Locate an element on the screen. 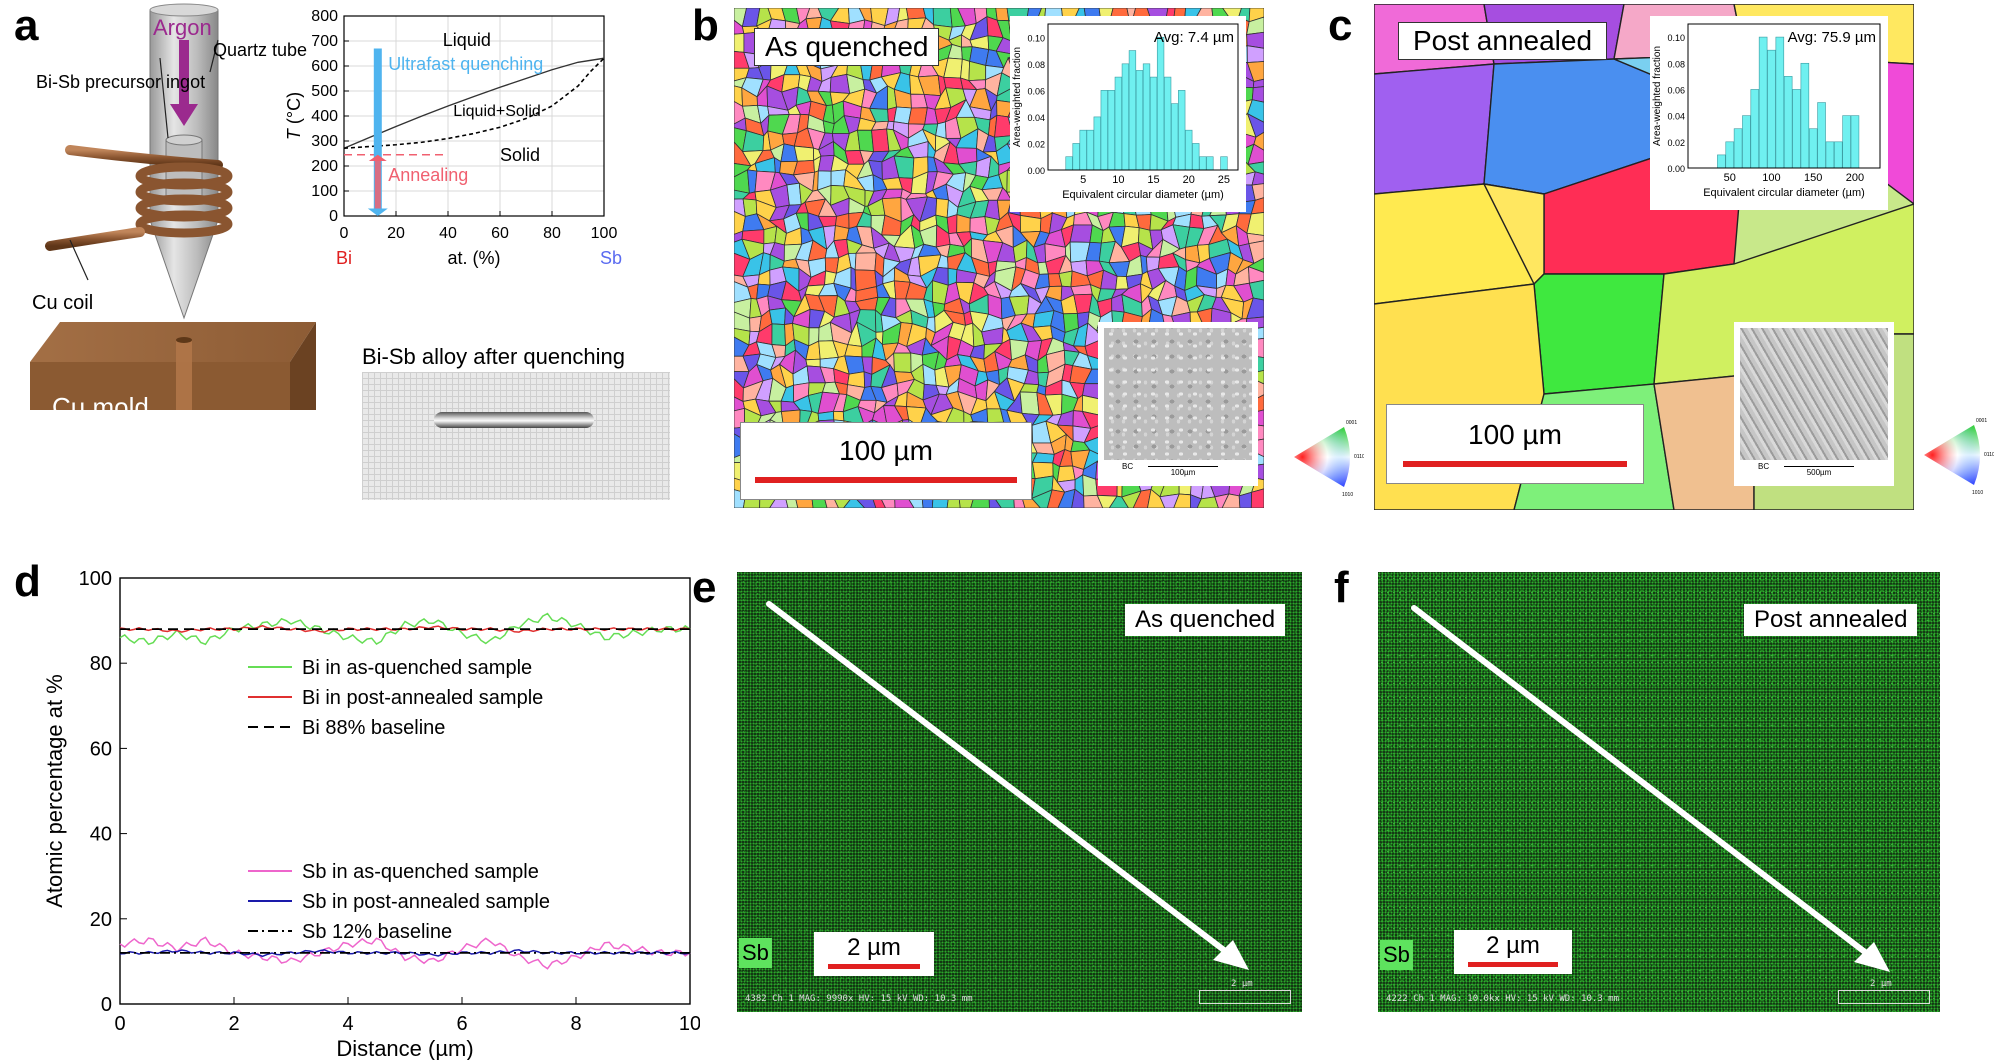  histogram-y-tick: 0.08 is located at coordinates (1036, 65).